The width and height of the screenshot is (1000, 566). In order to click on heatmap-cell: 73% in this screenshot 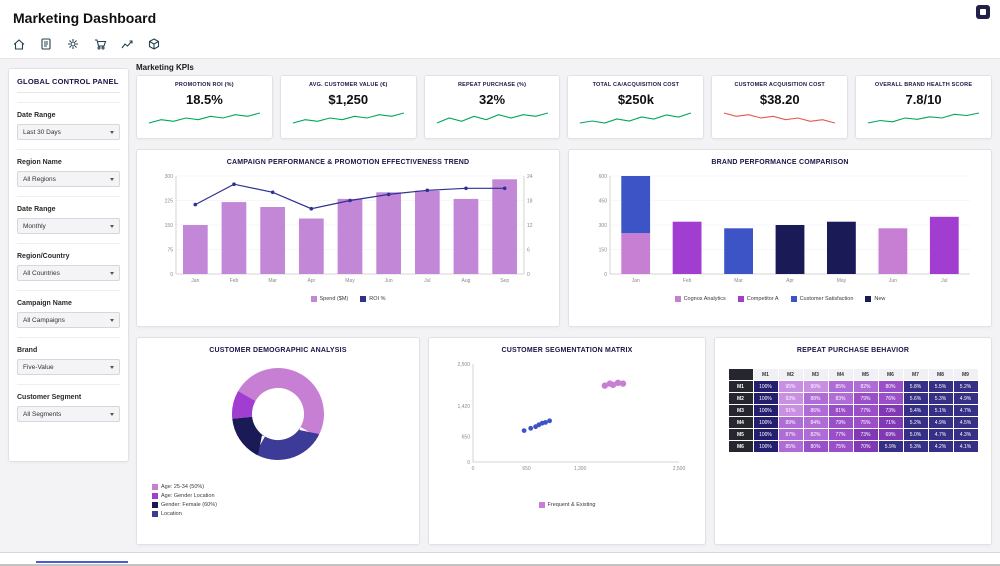, I will do `click(865, 434)`.